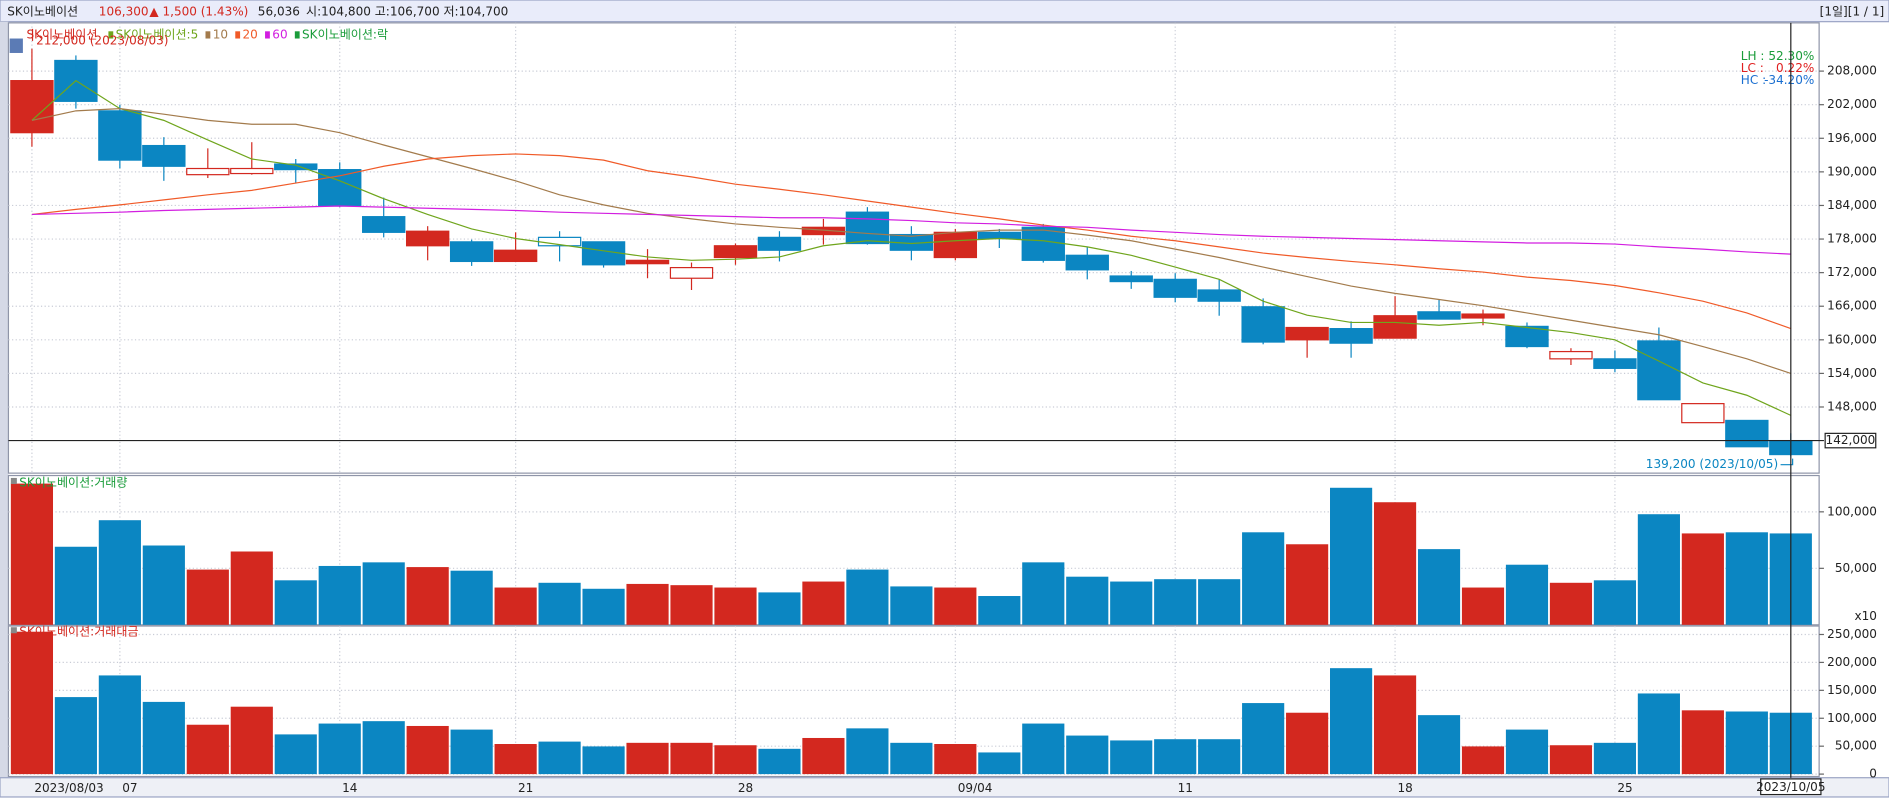  Describe the element at coordinates (1624, 788) in the screenshot. I see `x-tick-label: 25` at that location.